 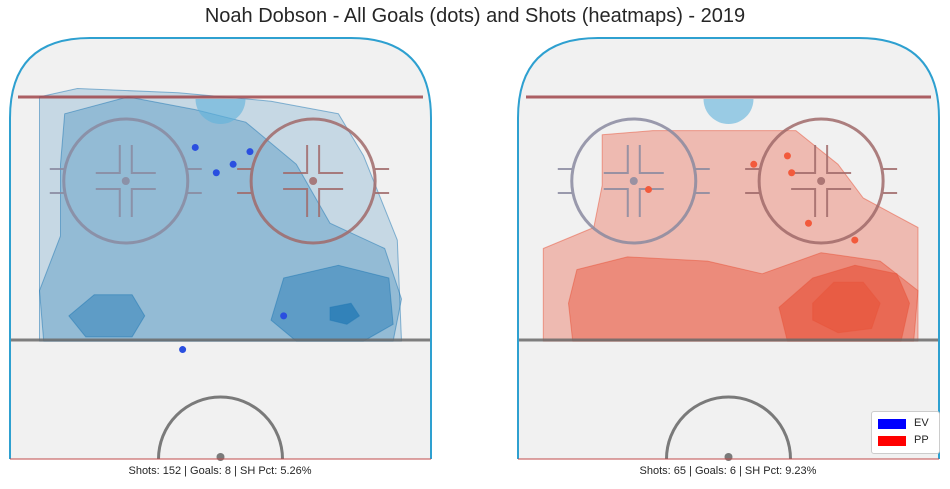 I want to click on legend-swatch-pp, so click(x=892, y=441).